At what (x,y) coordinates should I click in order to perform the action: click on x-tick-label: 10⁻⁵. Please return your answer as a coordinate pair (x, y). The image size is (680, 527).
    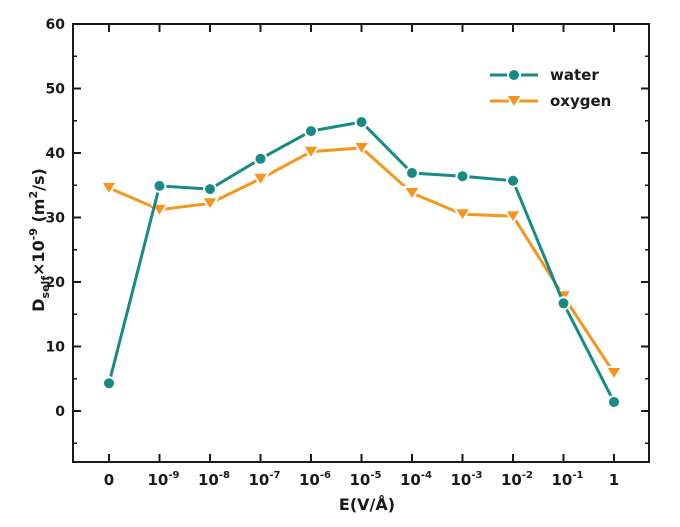
    Looking at the image, I should click on (366, 479).